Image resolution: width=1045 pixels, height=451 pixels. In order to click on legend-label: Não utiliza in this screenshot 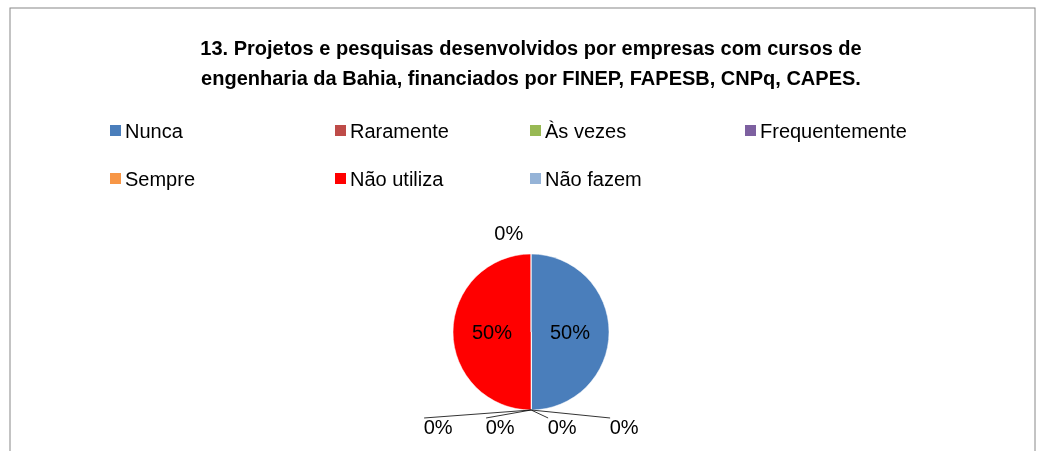, I will do `click(397, 179)`.